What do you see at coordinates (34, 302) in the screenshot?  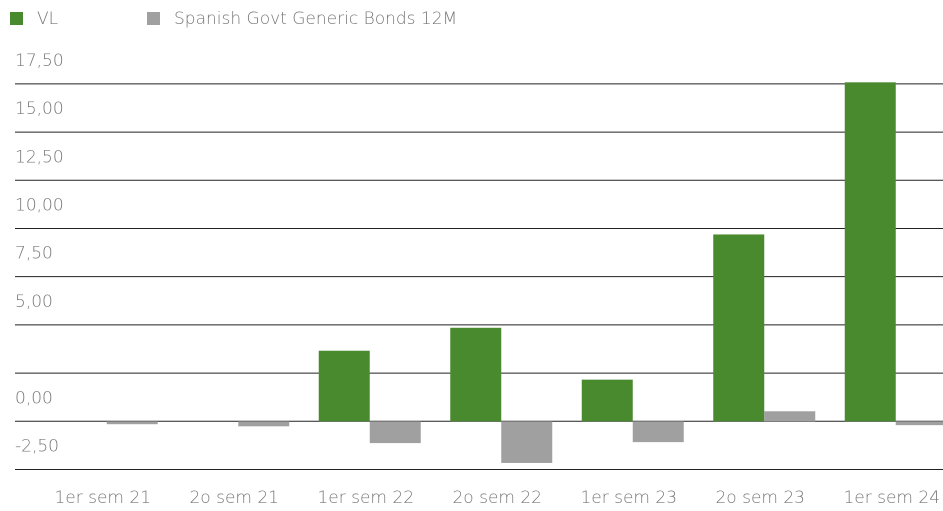 I see `y-tick-label: 5,00` at bounding box center [34, 302].